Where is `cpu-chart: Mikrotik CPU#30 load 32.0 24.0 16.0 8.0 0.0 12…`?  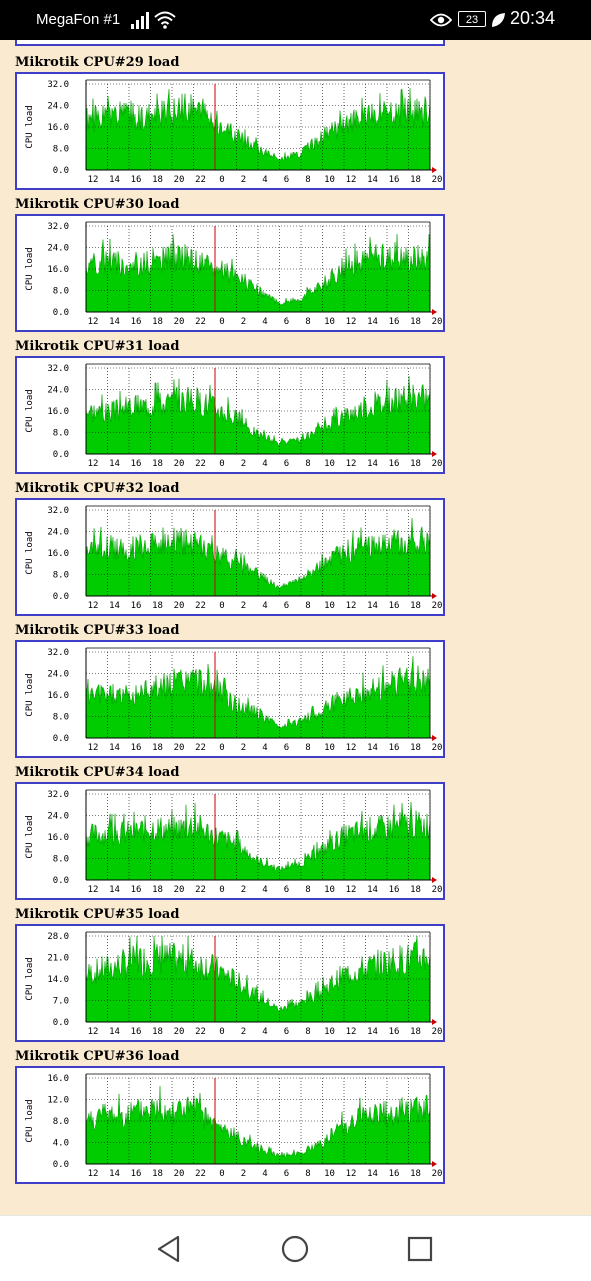
cpu-chart: Mikrotik CPU#30 load 32.0 24.0 16.0 8.0 0.0 12… is located at coordinates (230, 257).